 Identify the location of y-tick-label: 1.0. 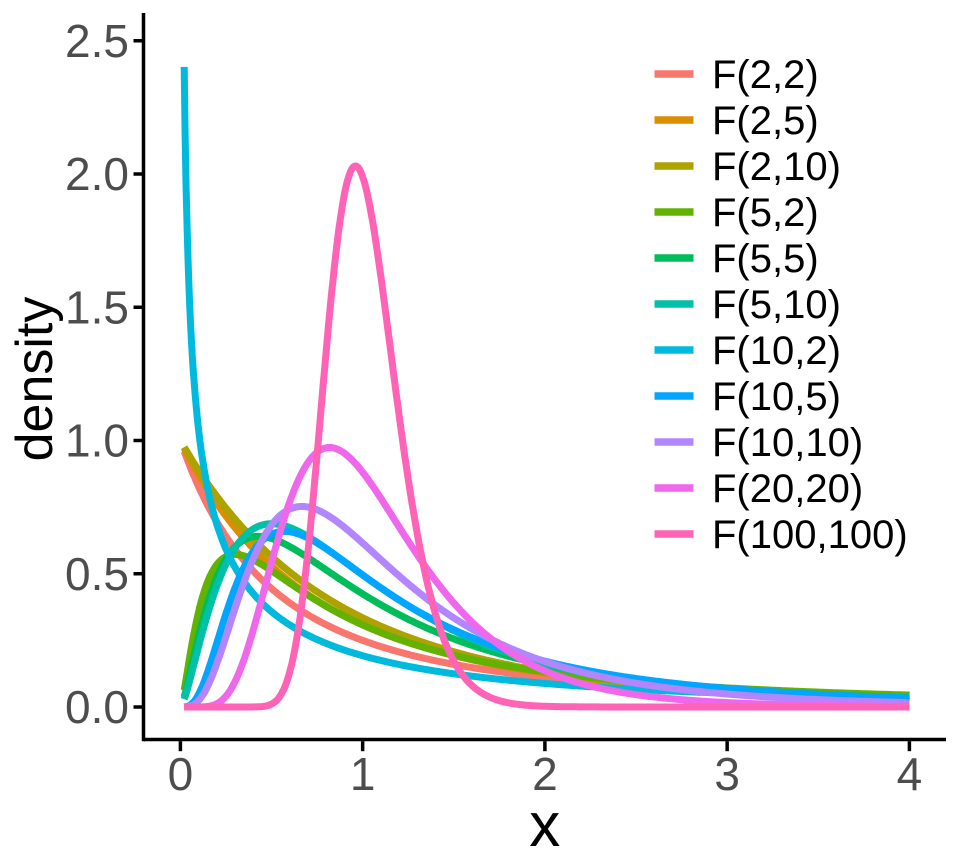
(97, 441).